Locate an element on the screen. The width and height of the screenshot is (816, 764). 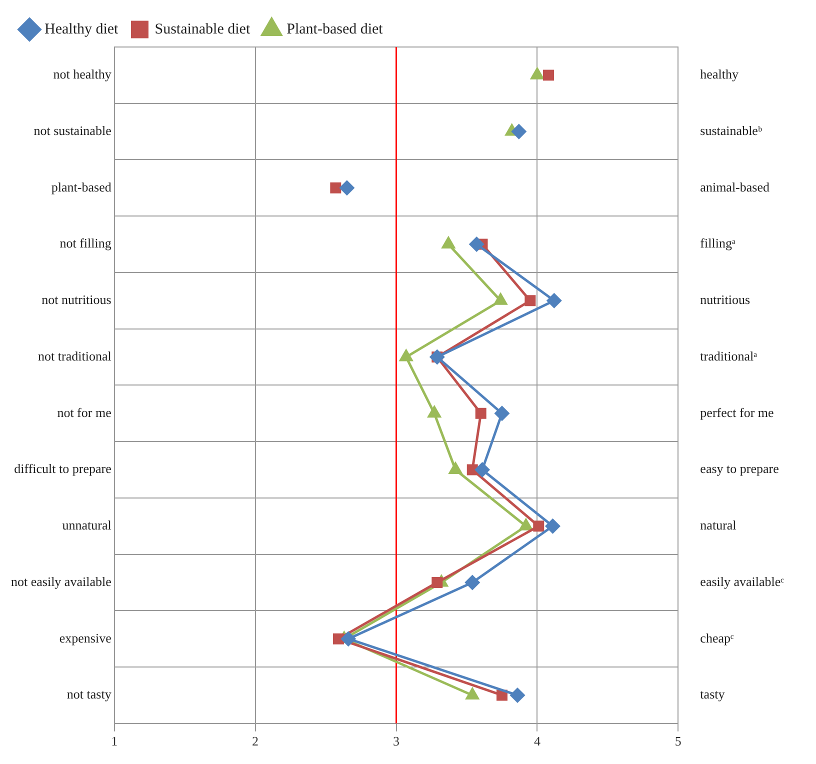
y-tick-label: not for me is located at coordinates (84, 412).